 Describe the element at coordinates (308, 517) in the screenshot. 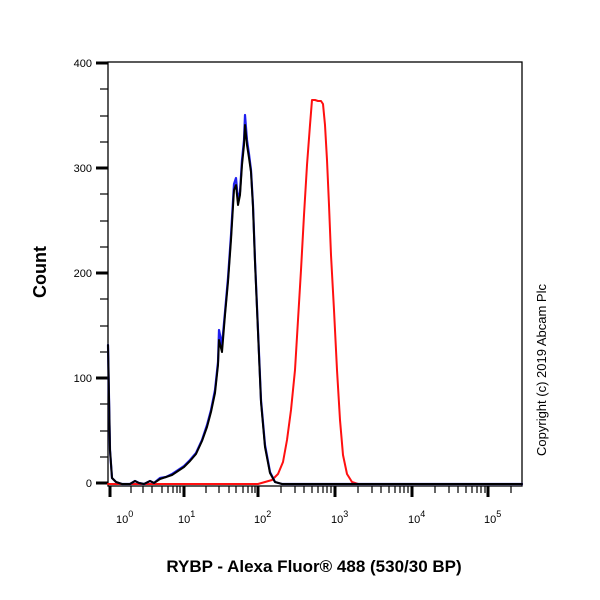

I see `x-tick-labels: 10⁰ 10¹ 10² 10³ 10⁴ 10⁵` at that location.